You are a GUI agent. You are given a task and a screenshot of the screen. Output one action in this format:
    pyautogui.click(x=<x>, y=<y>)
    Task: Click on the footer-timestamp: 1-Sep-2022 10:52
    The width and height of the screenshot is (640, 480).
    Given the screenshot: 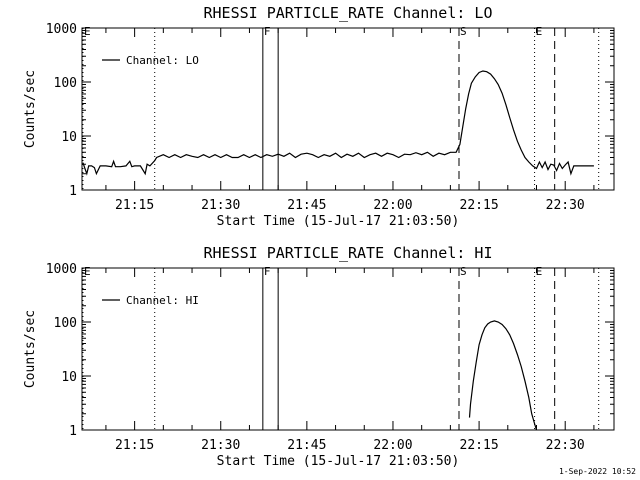 What is the action you would take?
    pyautogui.click(x=597, y=471)
    